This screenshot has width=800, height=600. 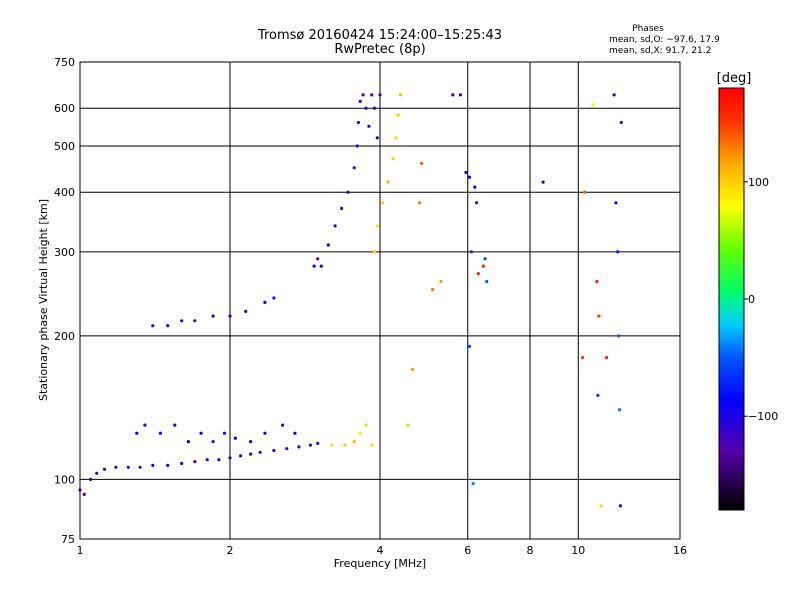 I want to click on x-tick-label: 2, so click(x=230, y=550).